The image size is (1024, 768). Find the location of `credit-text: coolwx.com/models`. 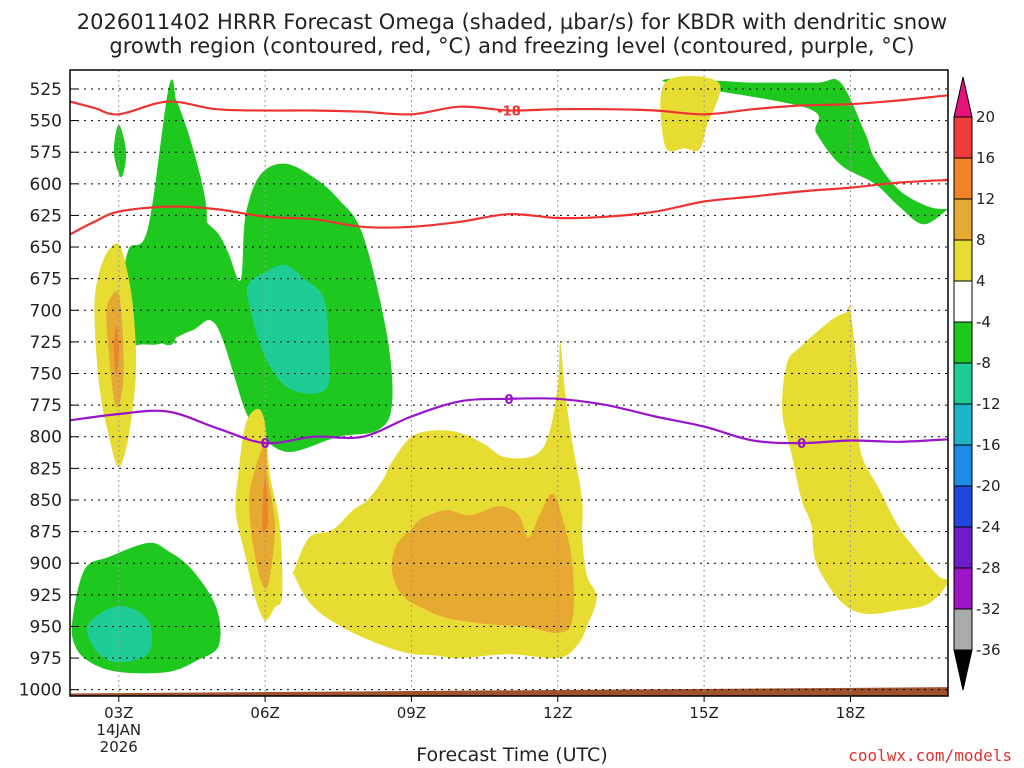

credit-text: coolwx.com/models is located at coordinates (930, 755).